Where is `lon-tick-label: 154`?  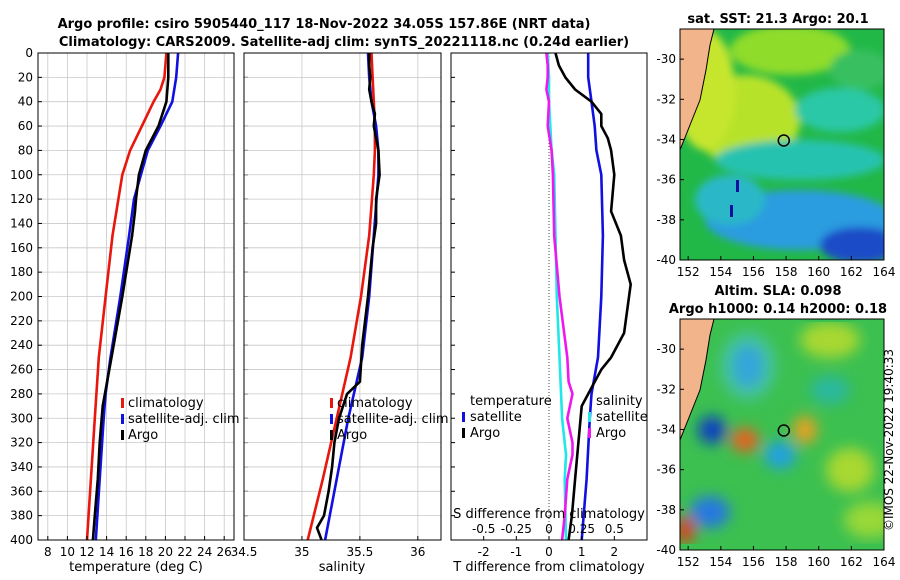
lon-tick-label: 154 is located at coordinates (720, 272).